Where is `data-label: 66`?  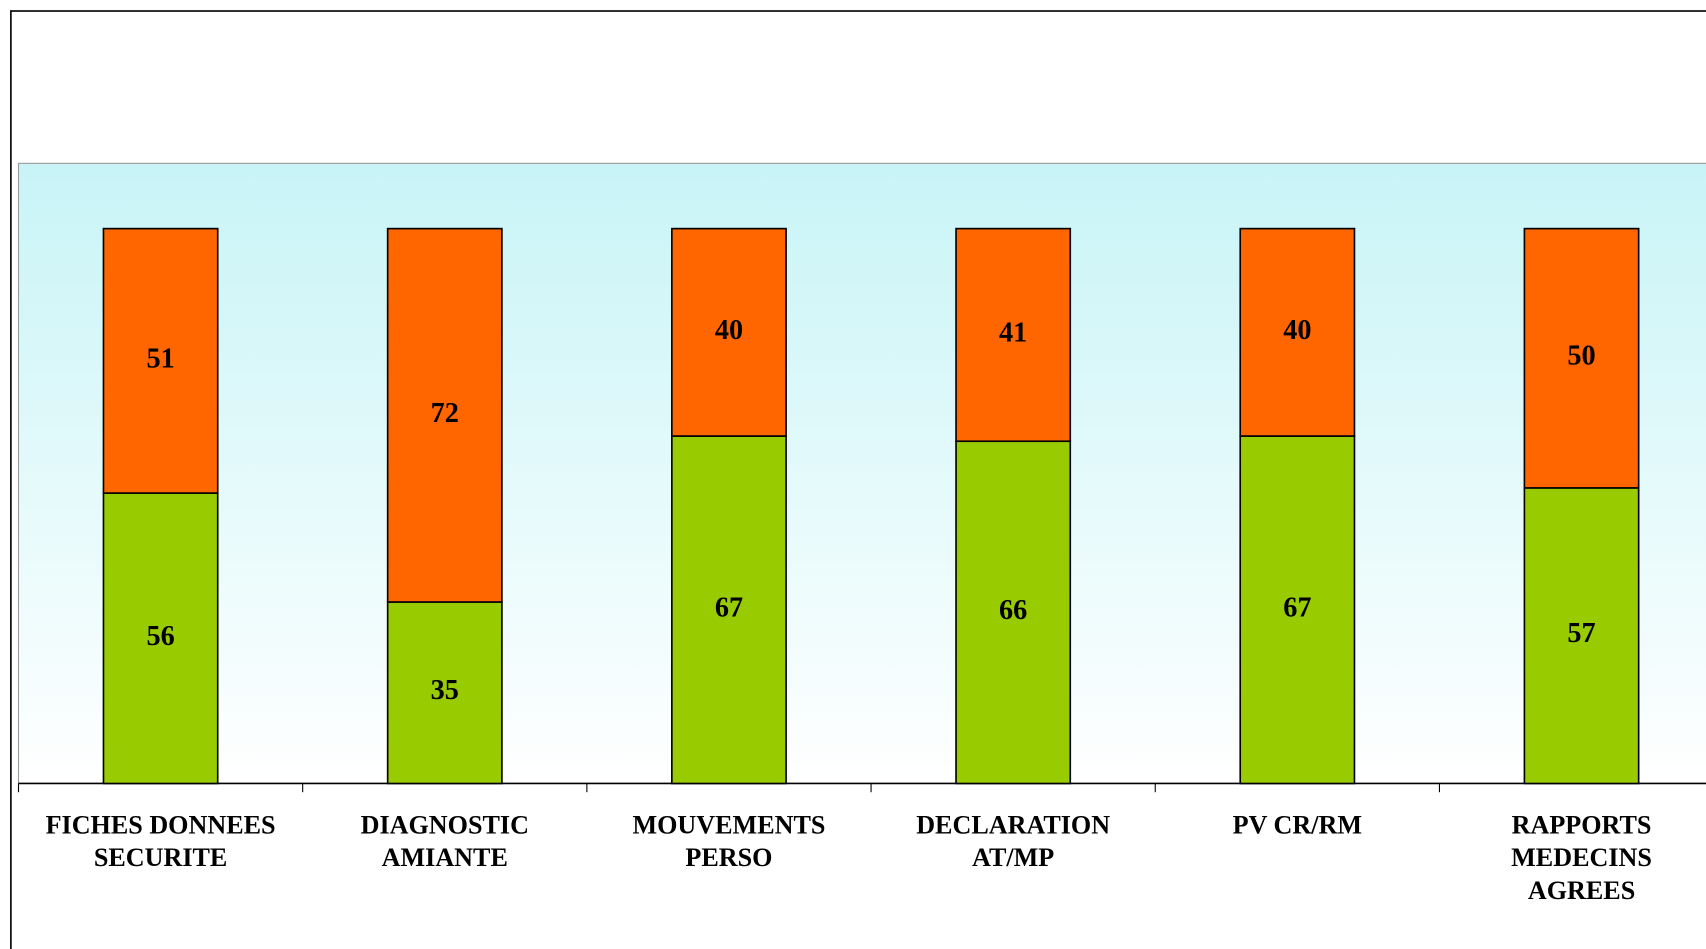 data-label: 66 is located at coordinates (1013, 610).